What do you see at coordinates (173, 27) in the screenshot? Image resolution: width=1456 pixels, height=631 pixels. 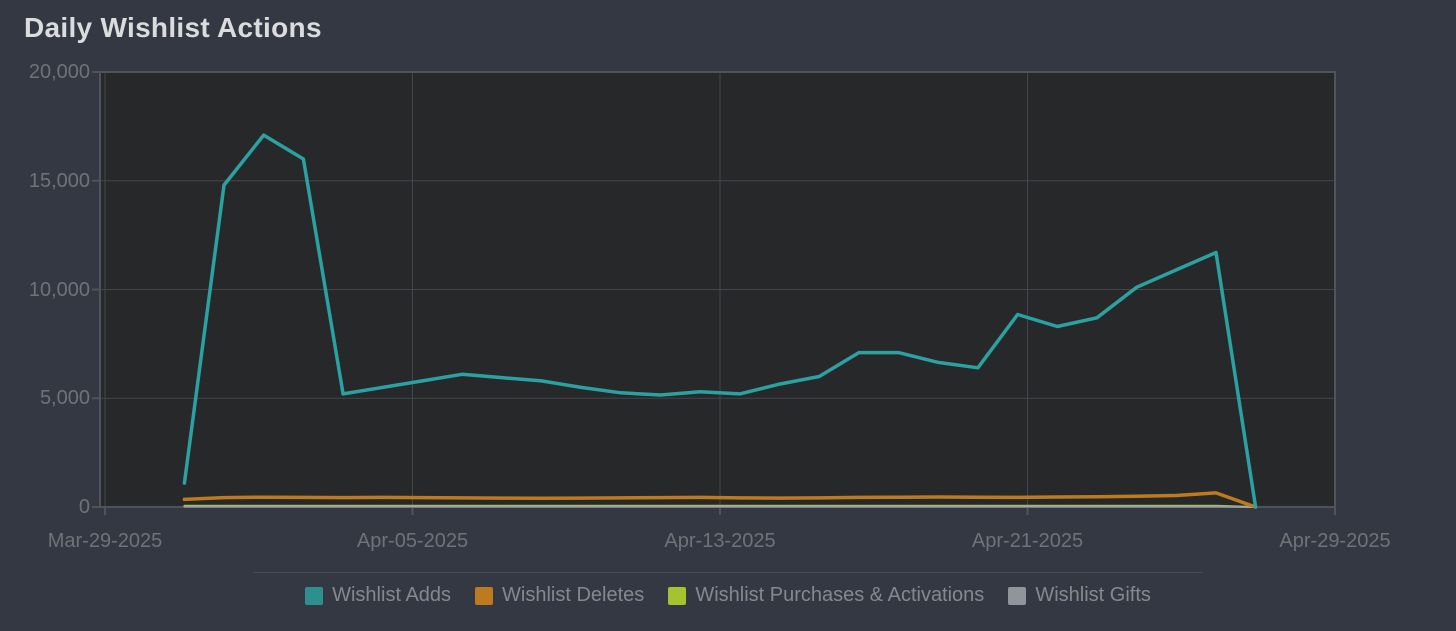 I see `page-title: Daily Wishlist Actions` at bounding box center [173, 27].